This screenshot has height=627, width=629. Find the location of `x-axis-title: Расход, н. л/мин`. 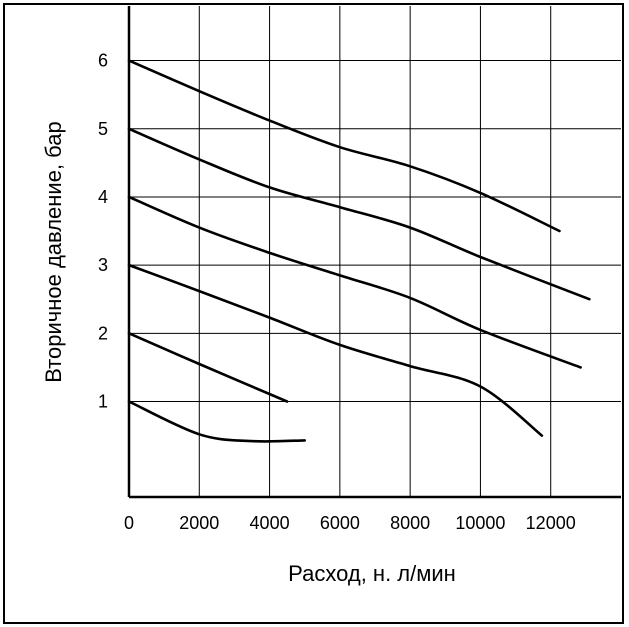

x-axis-title: Расход, н. л/мин is located at coordinates (372, 573).